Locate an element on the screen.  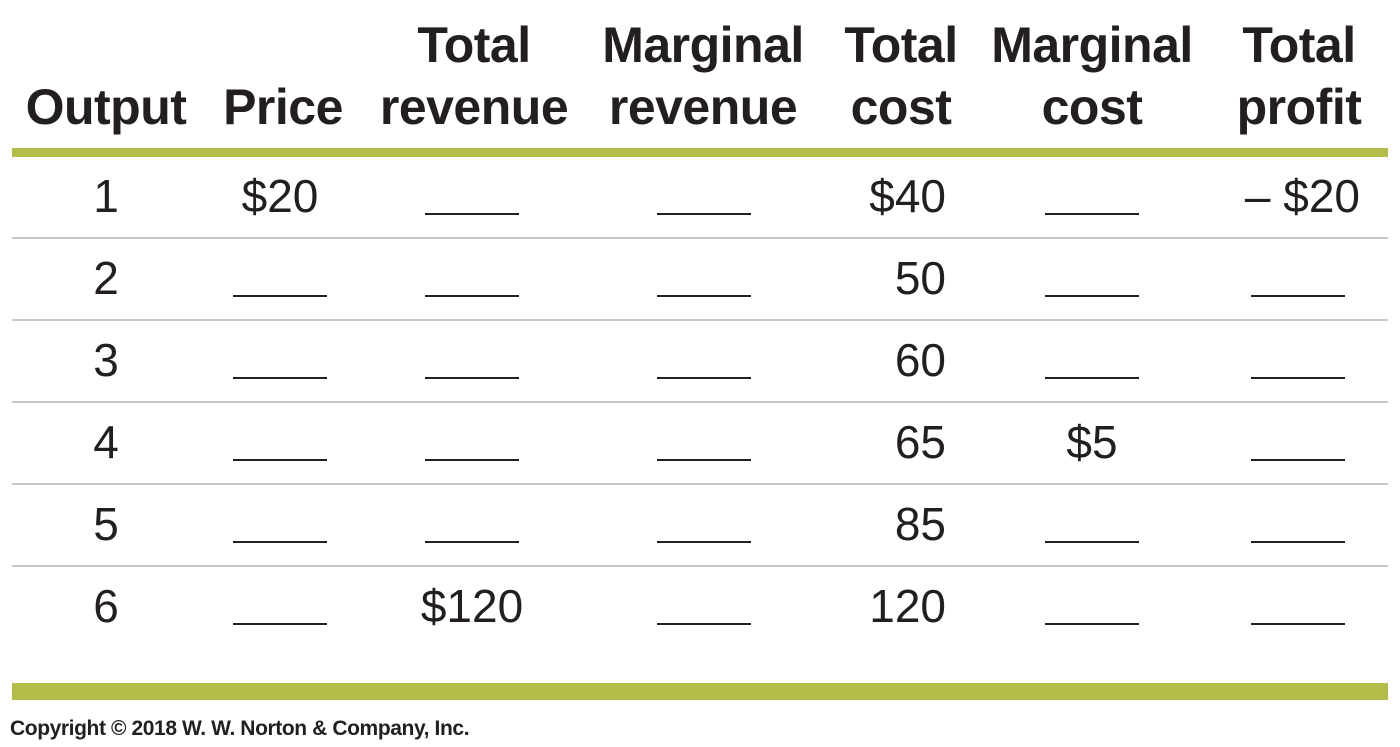
header-output-line2: Output is located at coordinates (106, 107).